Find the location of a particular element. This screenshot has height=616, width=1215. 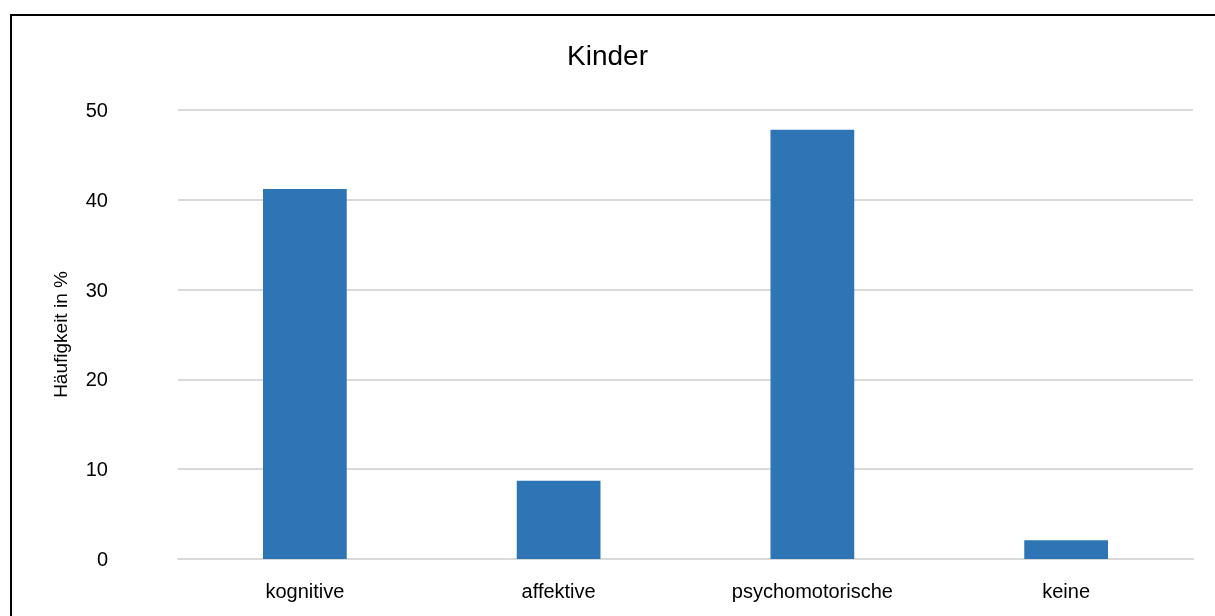

chart-title: Kinder is located at coordinates (607, 55).